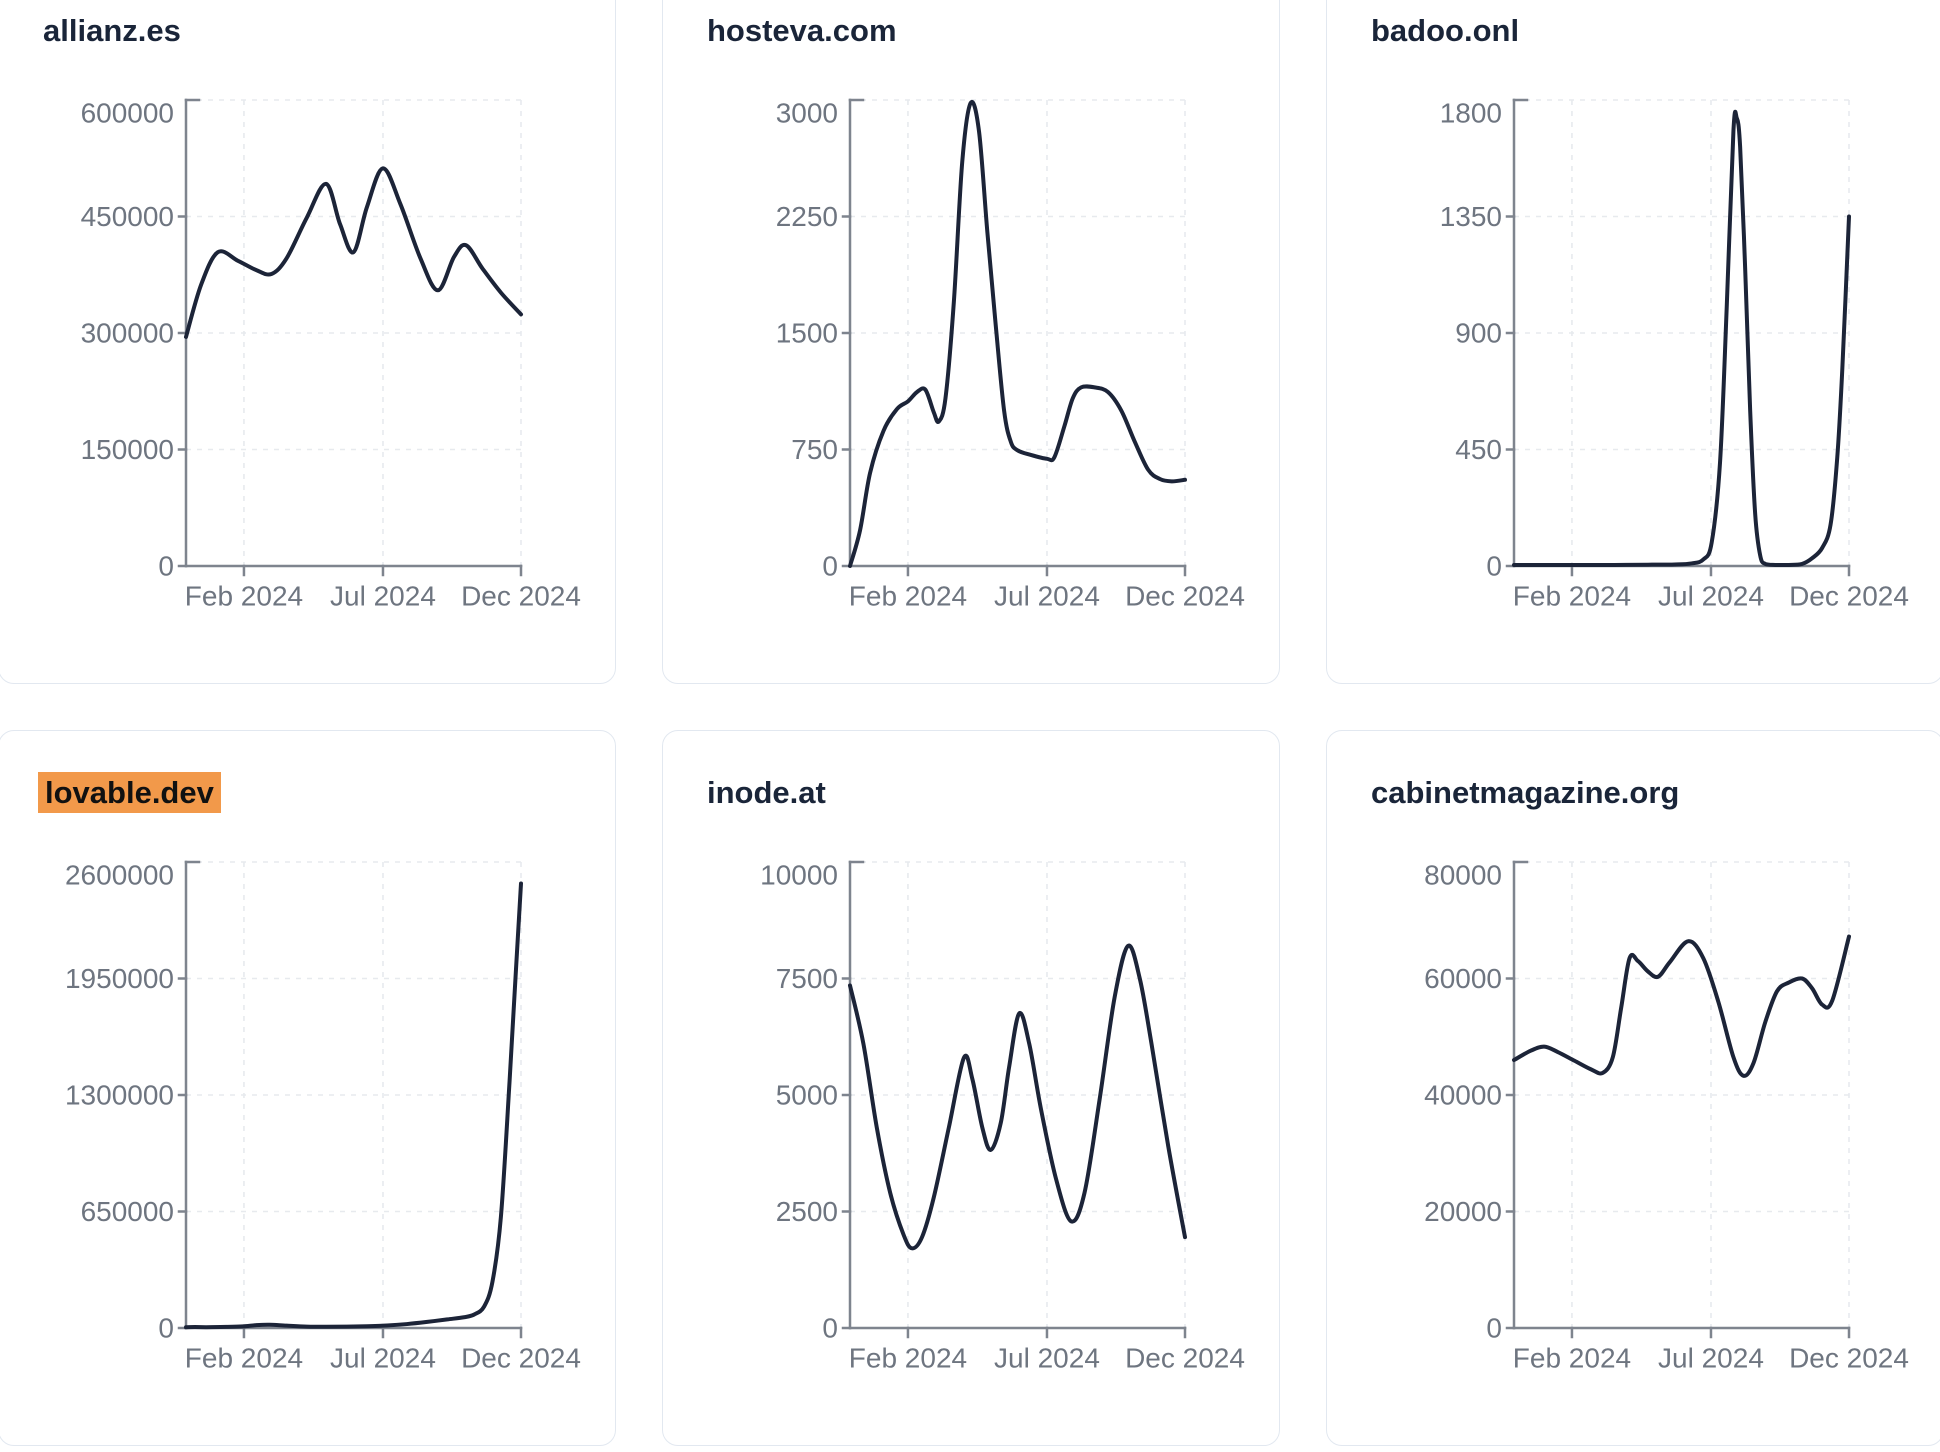  Describe the element at coordinates (807, 113) in the screenshot. I see `svg-text: 3000` at that location.